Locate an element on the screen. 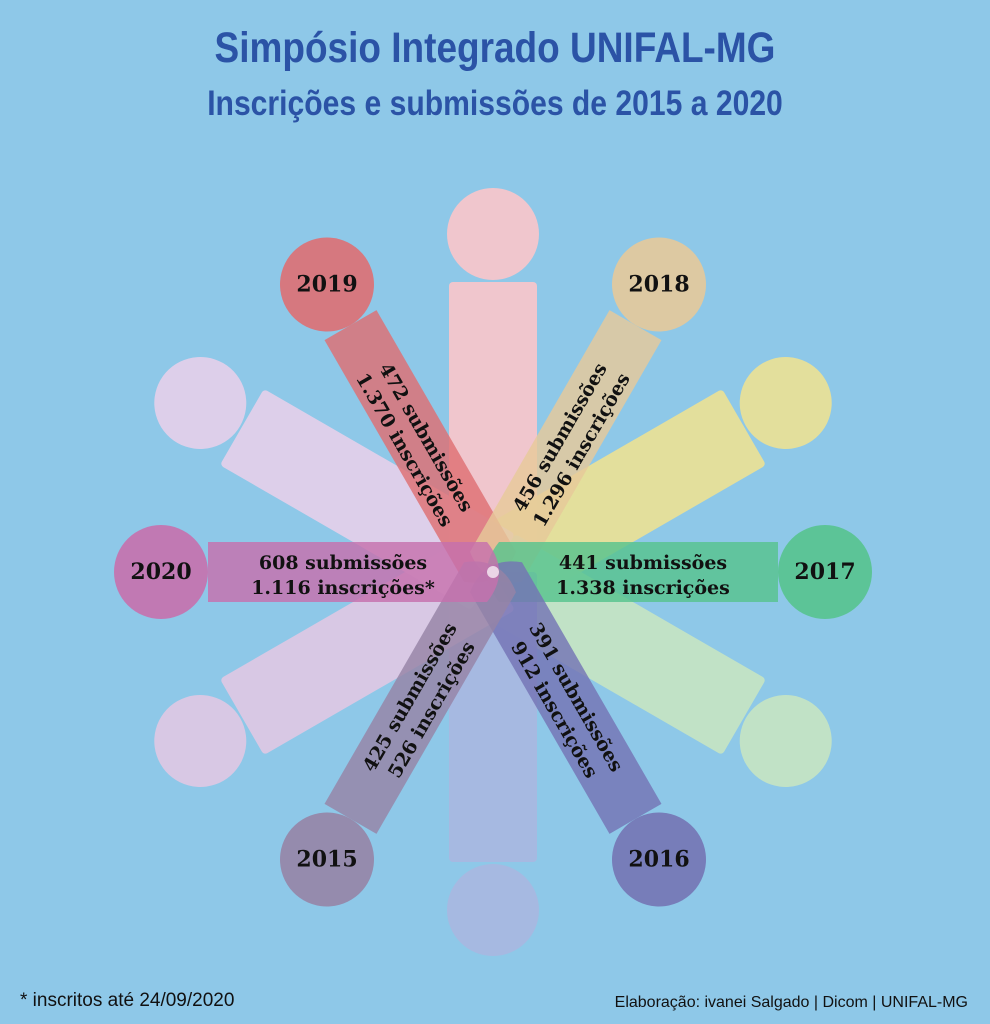 This screenshot has width=990, height=1024. year-band-2016 is located at coordinates (566, 697).